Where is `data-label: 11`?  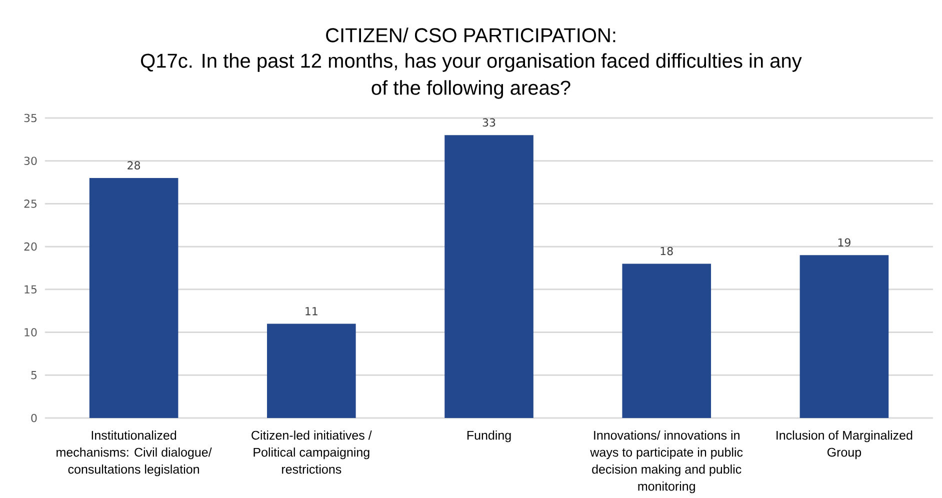
data-label: 11 is located at coordinates (312, 311).